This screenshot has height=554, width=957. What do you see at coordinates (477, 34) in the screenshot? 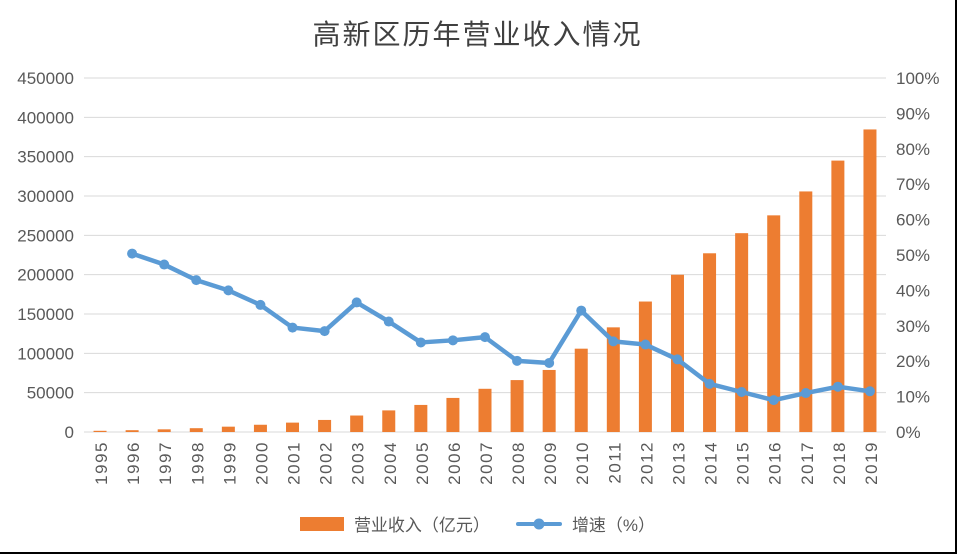
I see `chart-title: 高新区历年营业收入情况` at bounding box center [477, 34].